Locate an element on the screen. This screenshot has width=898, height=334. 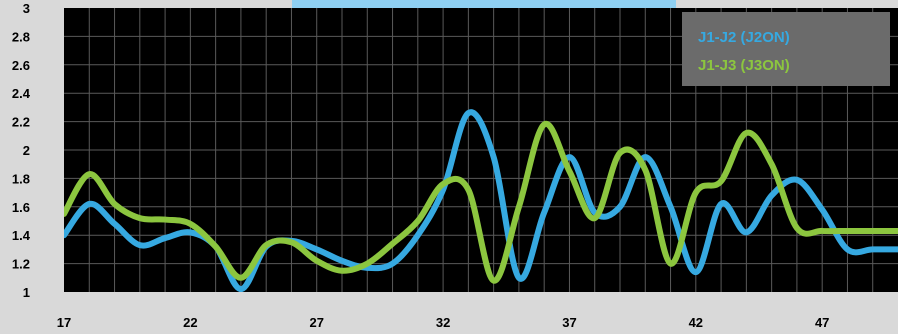
x-tick-label: 27 is located at coordinates (316, 322).